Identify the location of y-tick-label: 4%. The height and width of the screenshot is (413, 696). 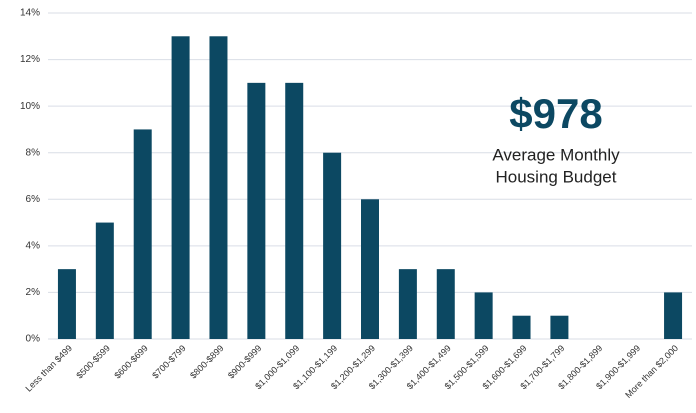
(33, 245).